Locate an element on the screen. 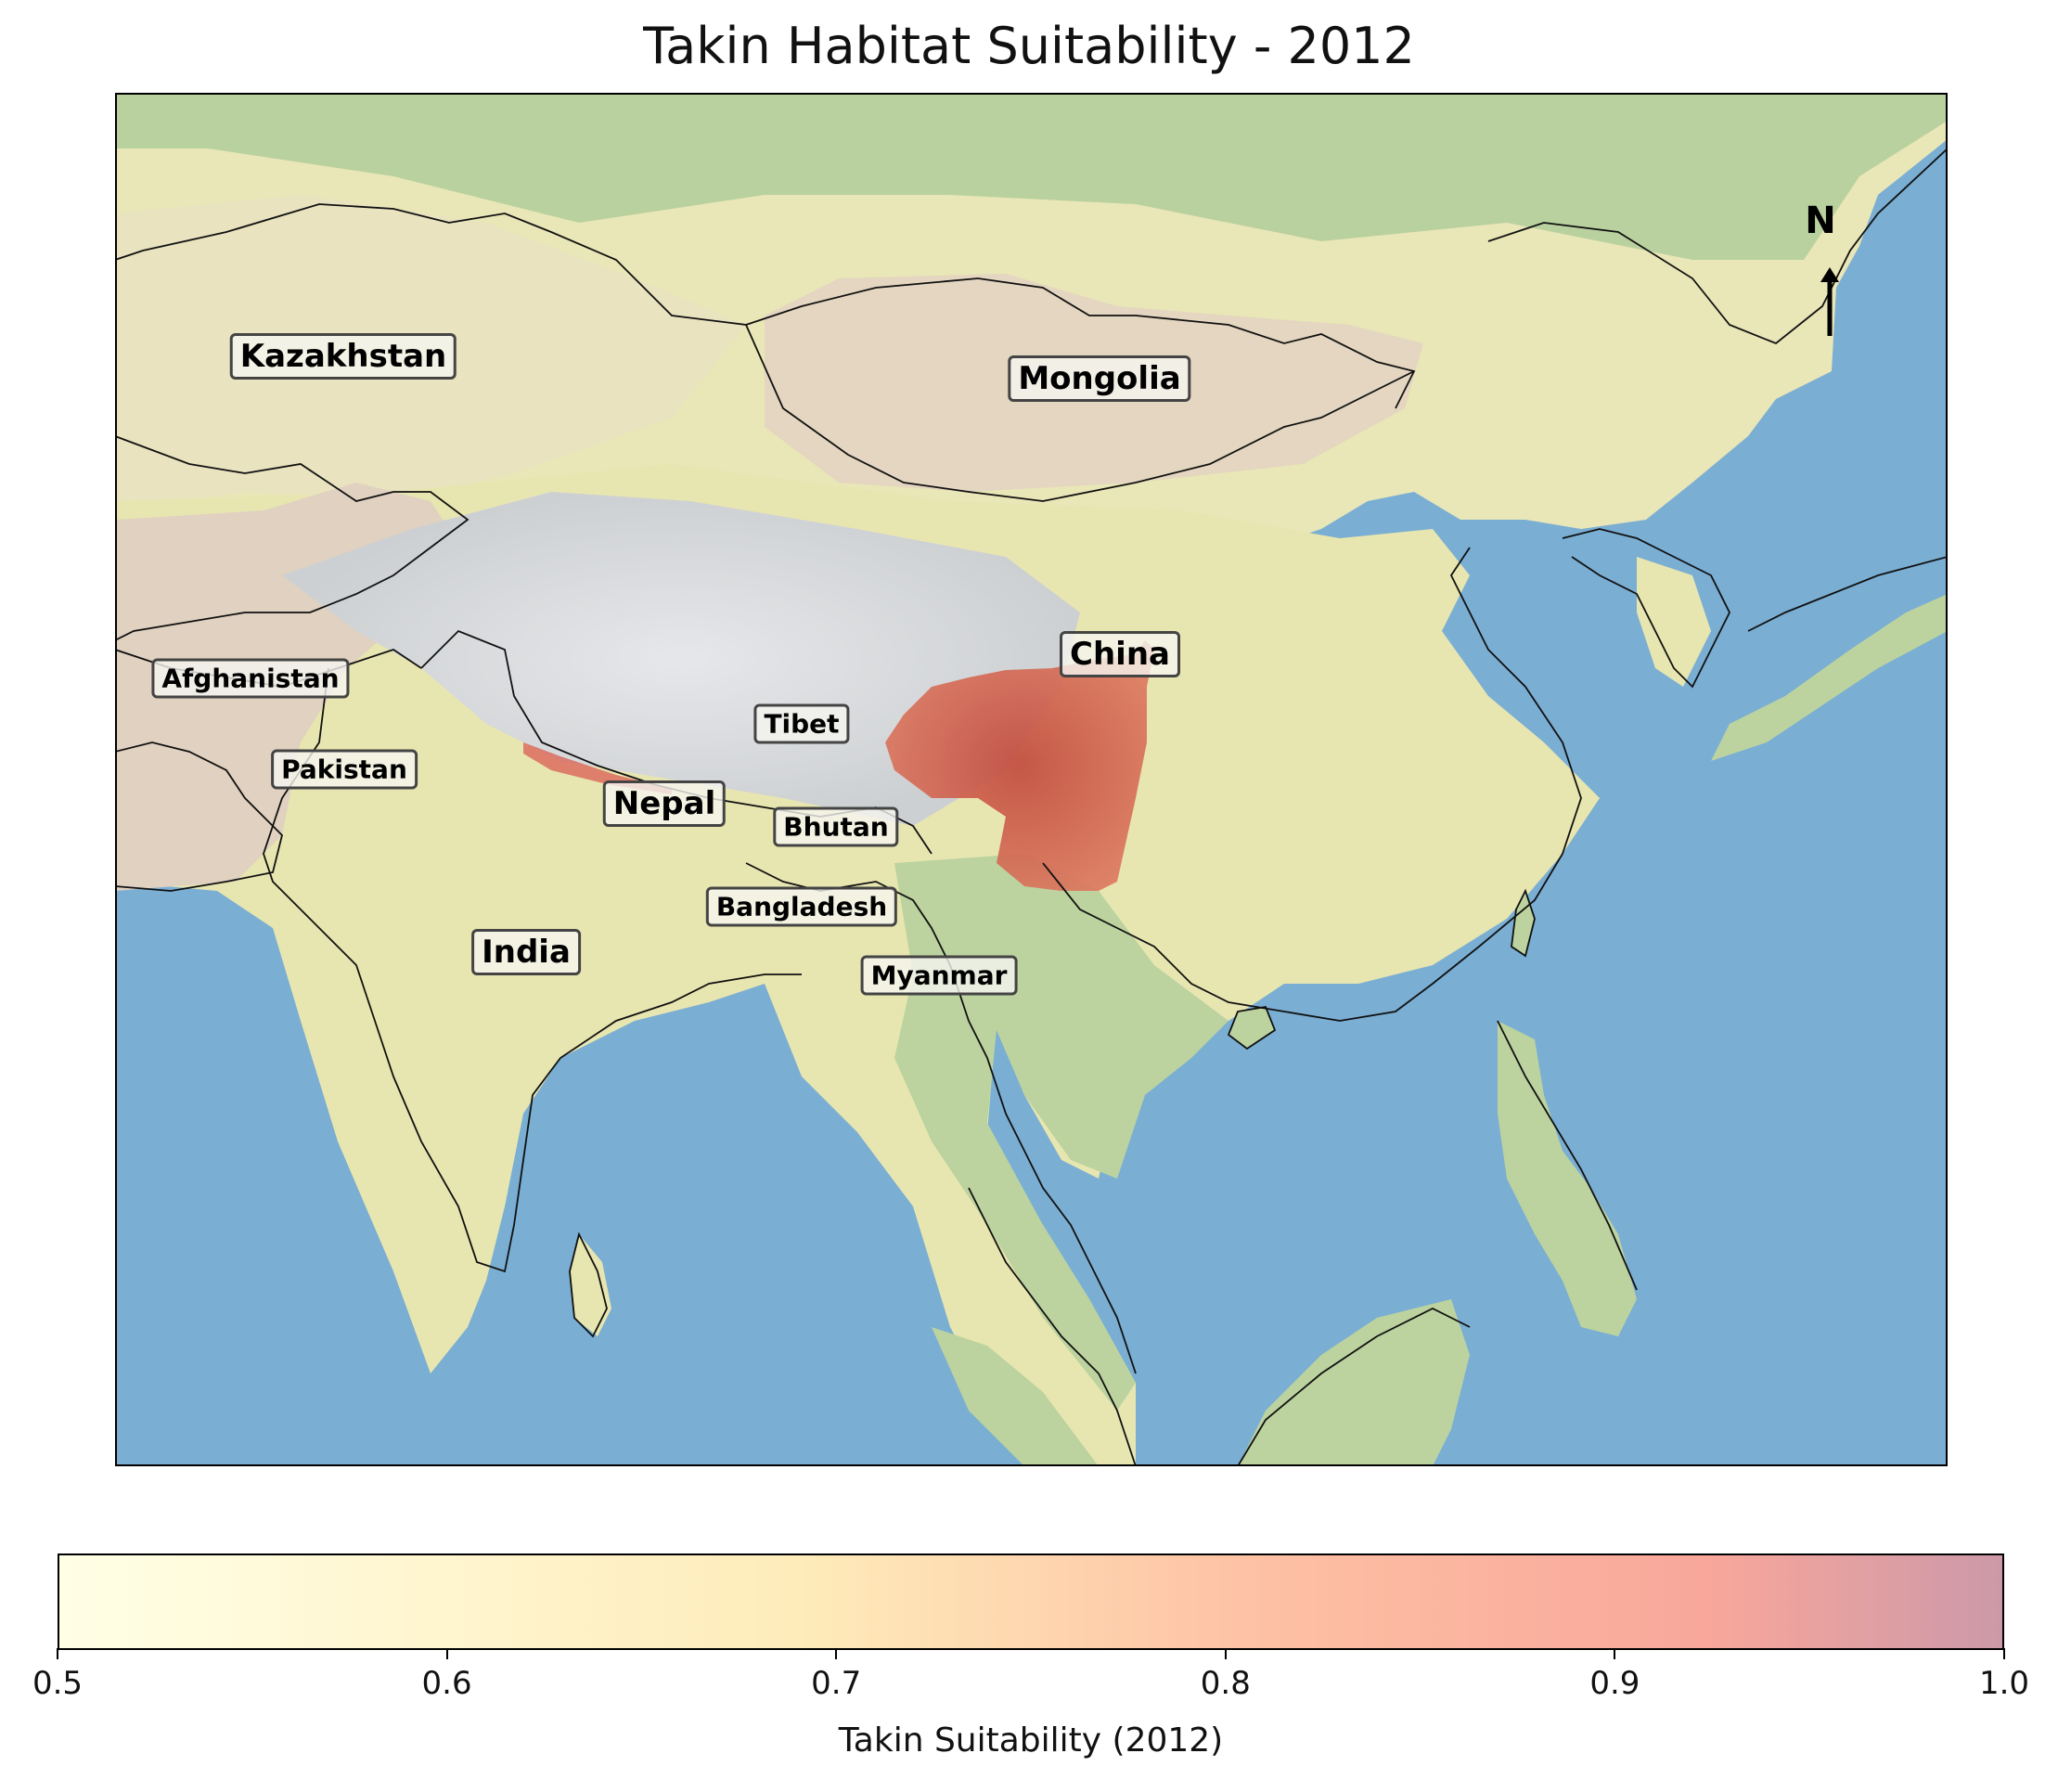  land-borneo is located at coordinates (1354, 1382).